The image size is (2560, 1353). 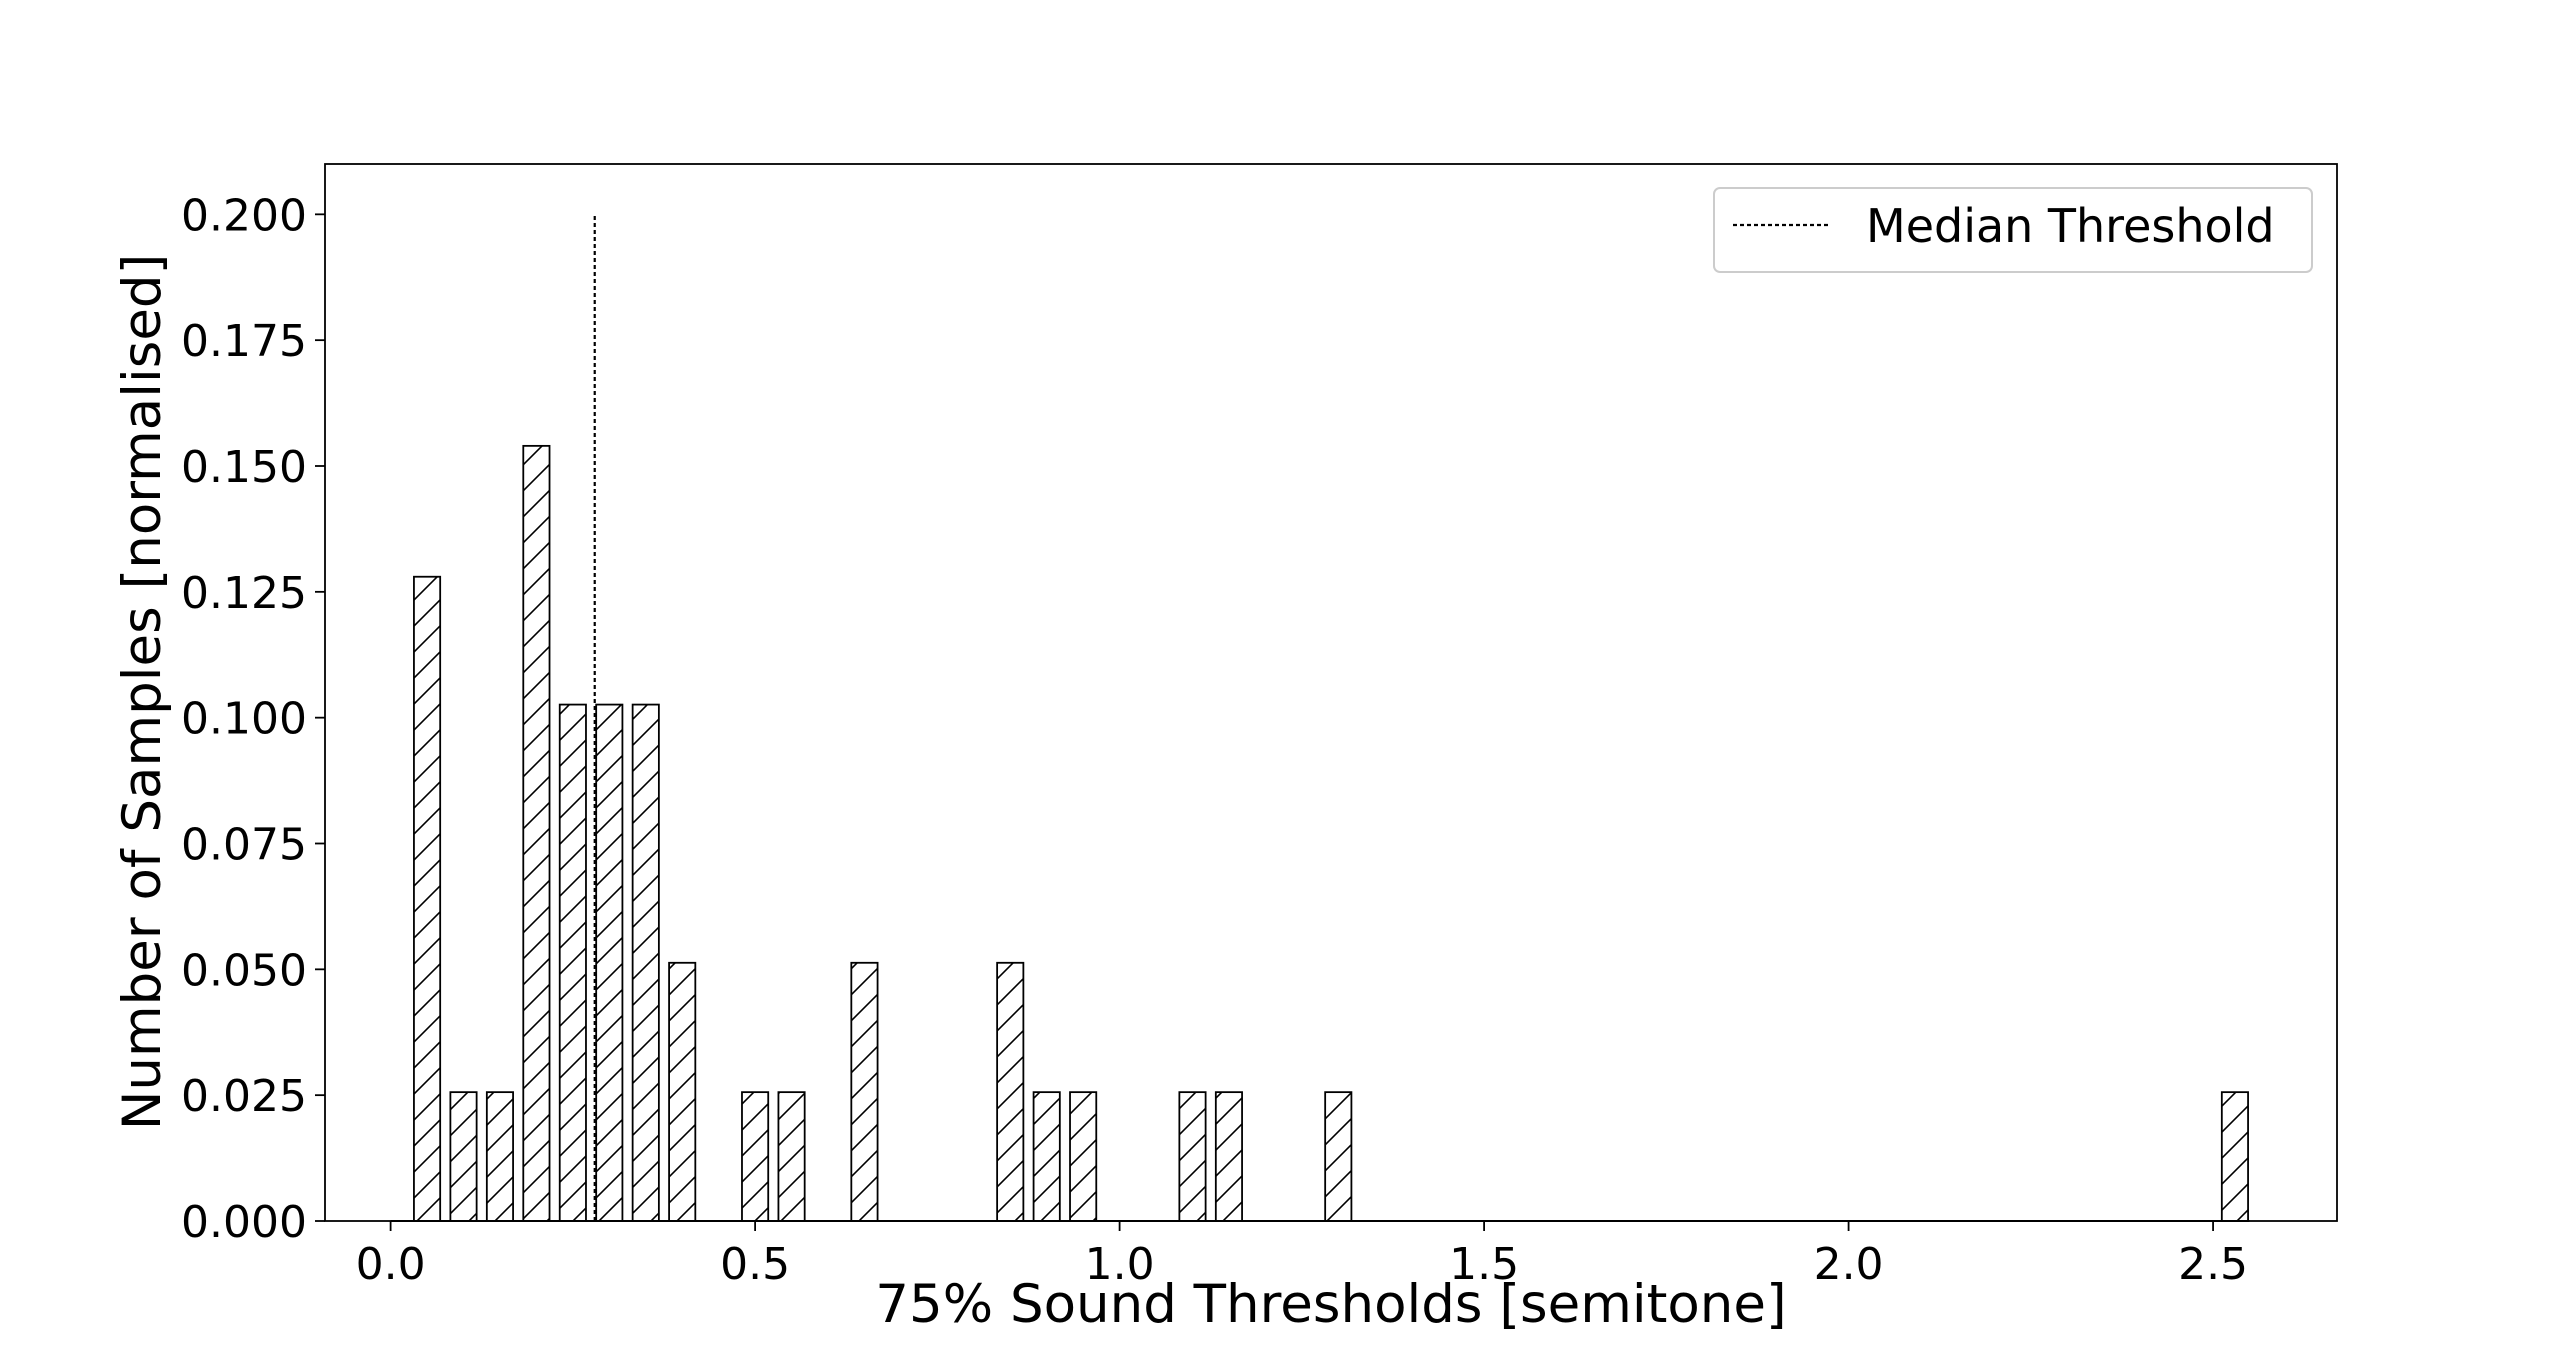 What do you see at coordinates (1120, 1264) in the screenshot?
I see `x-tick-label: 1.0` at bounding box center [1120, 1264].